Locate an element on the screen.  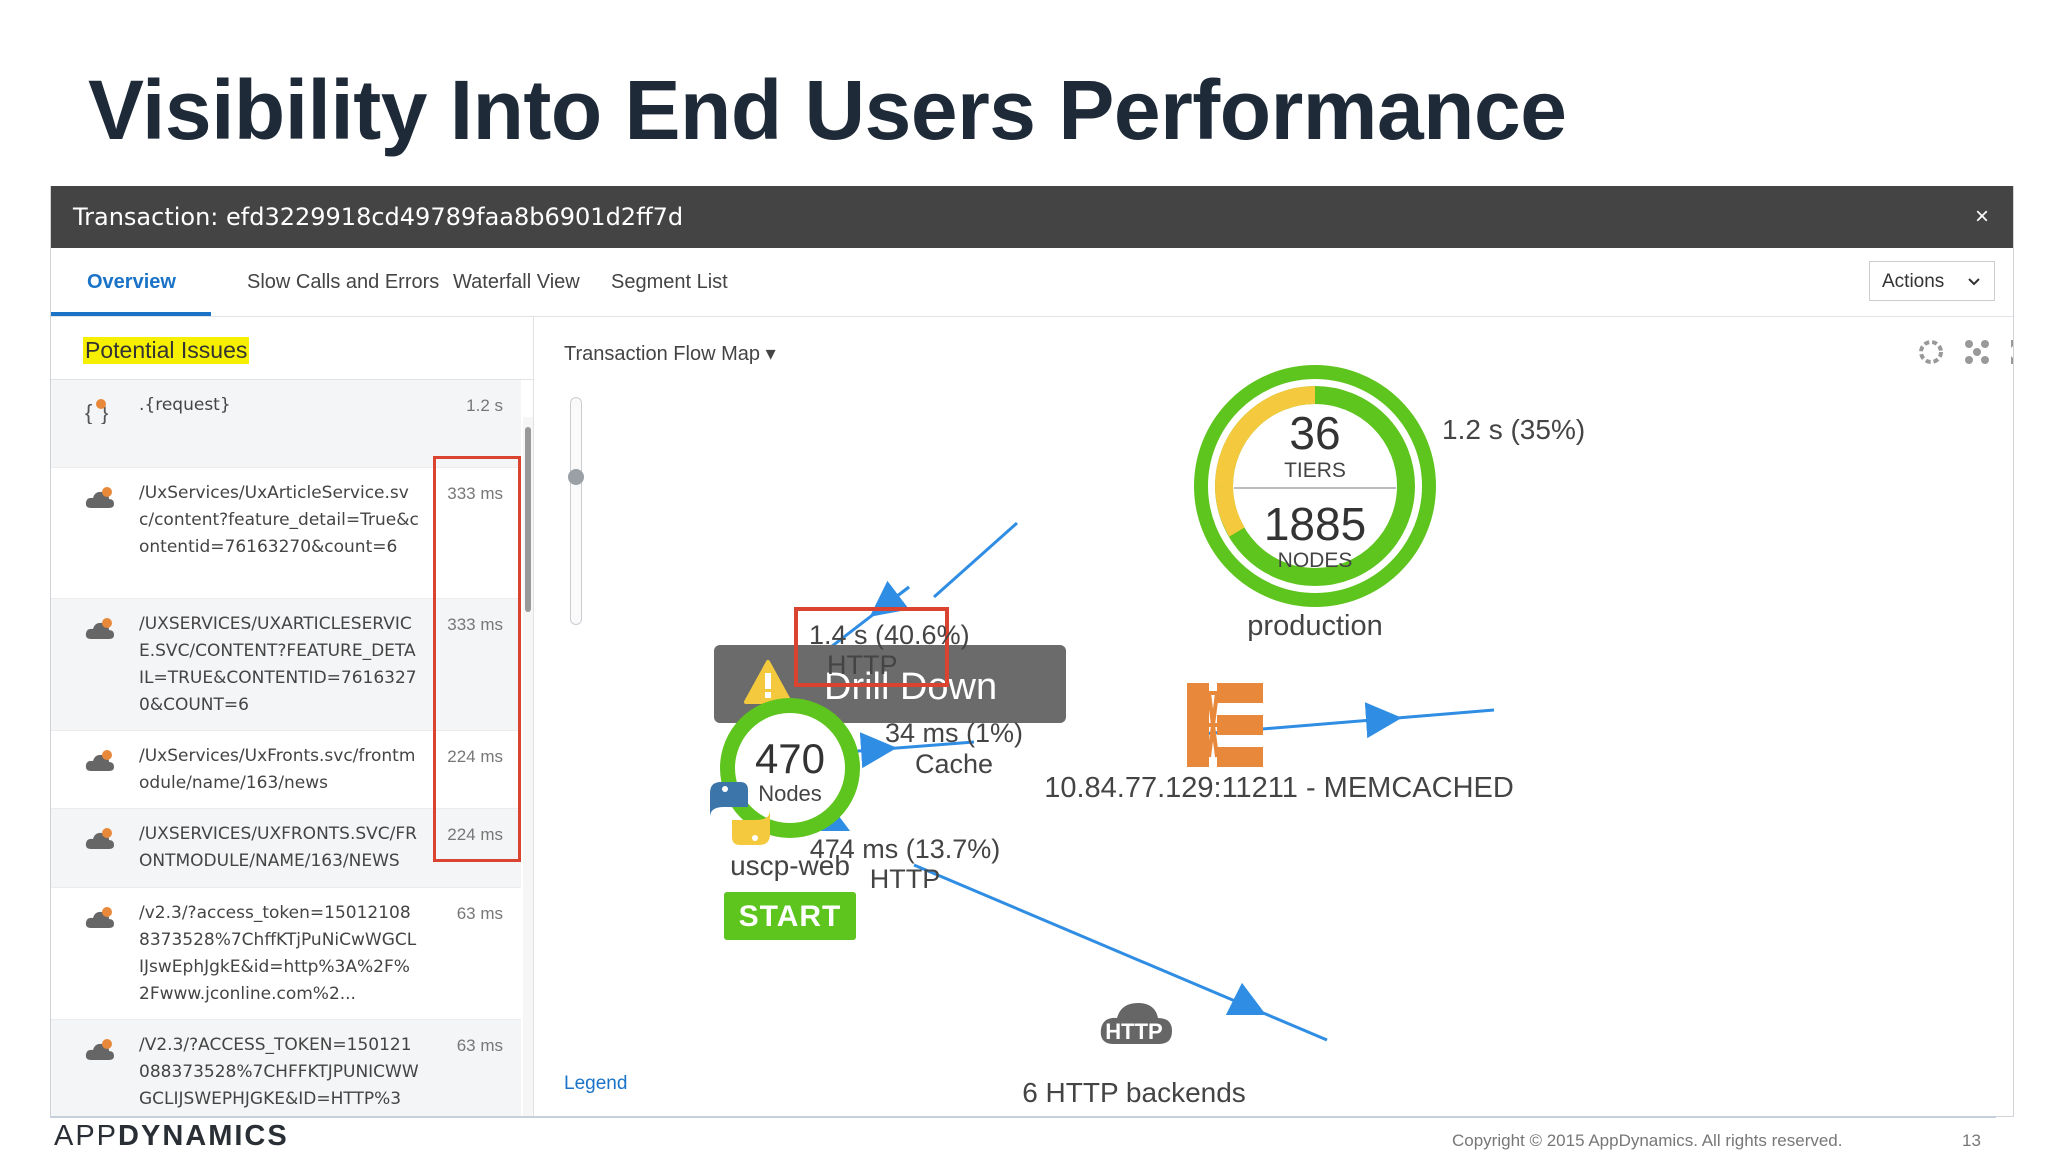
legend-link: Legend is located at coordinates (596, 1083).